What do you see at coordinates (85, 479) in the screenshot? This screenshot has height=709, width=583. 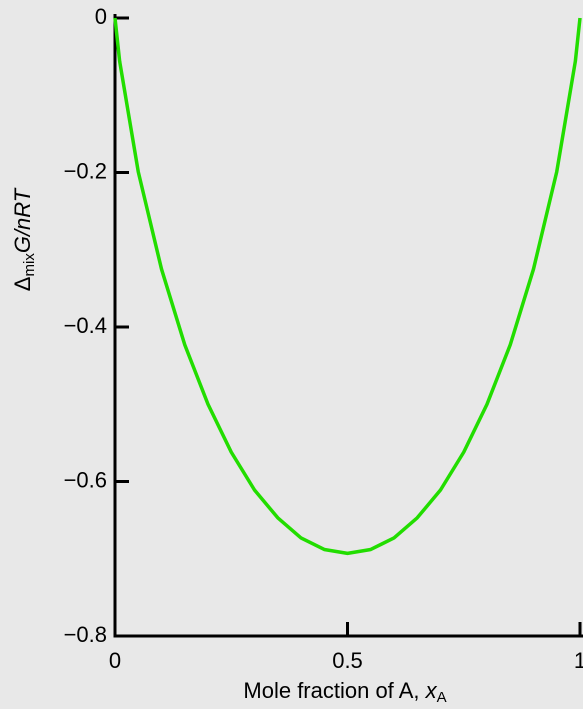 I see `y-tick-label: −0.6` at bounding box center [85, 479].